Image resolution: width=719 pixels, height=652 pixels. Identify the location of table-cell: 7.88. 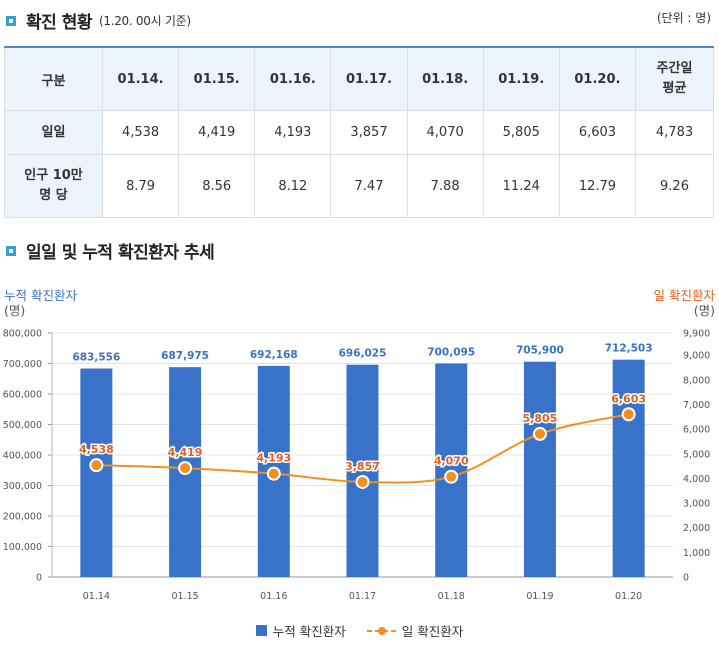
(445, 186).